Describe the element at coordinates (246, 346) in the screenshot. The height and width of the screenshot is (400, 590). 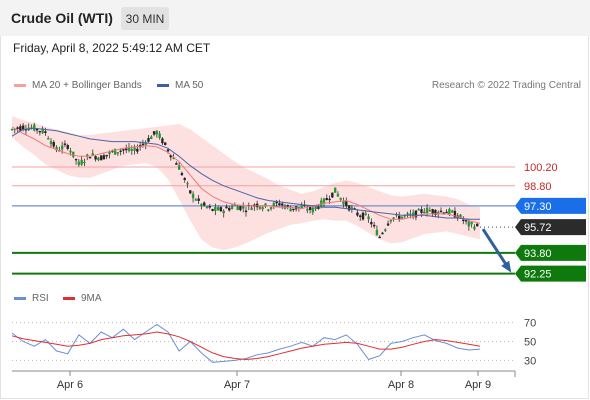
I see `rsi-9ma-line` at that location.